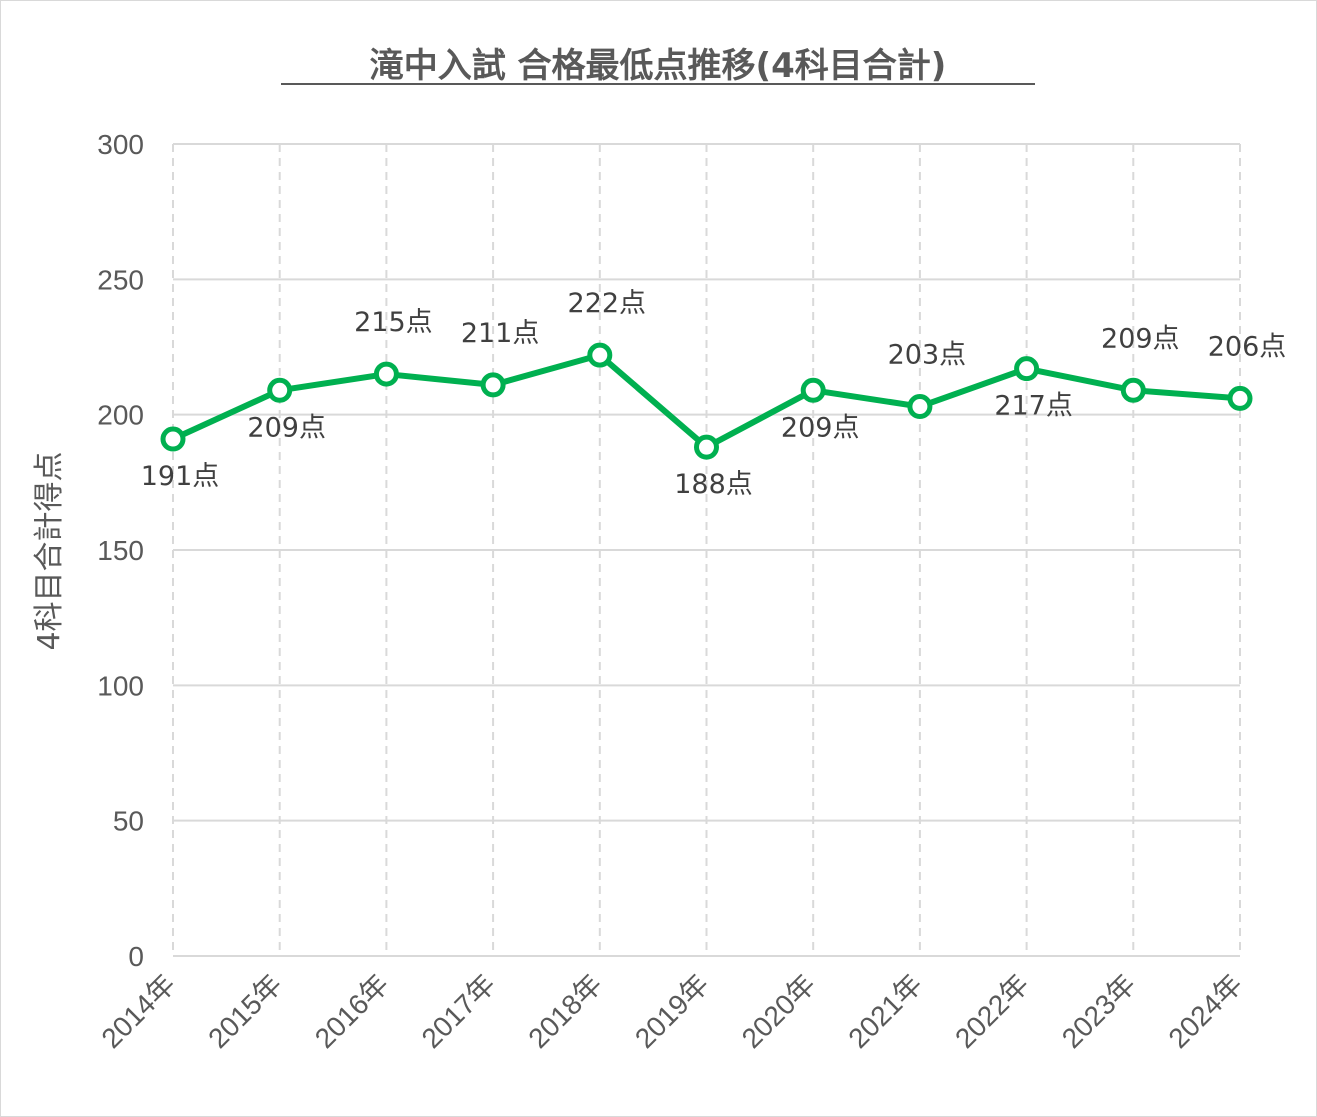  I want to click on y-tick-label: 50, so click(128, 821).